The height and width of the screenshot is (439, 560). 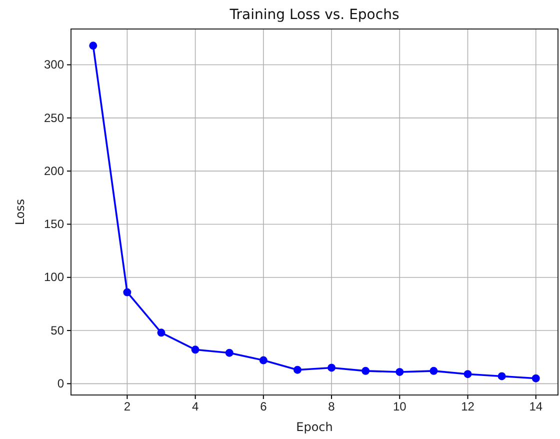 I want to click on y-tick-label: 50, so click(x=57, y=330).